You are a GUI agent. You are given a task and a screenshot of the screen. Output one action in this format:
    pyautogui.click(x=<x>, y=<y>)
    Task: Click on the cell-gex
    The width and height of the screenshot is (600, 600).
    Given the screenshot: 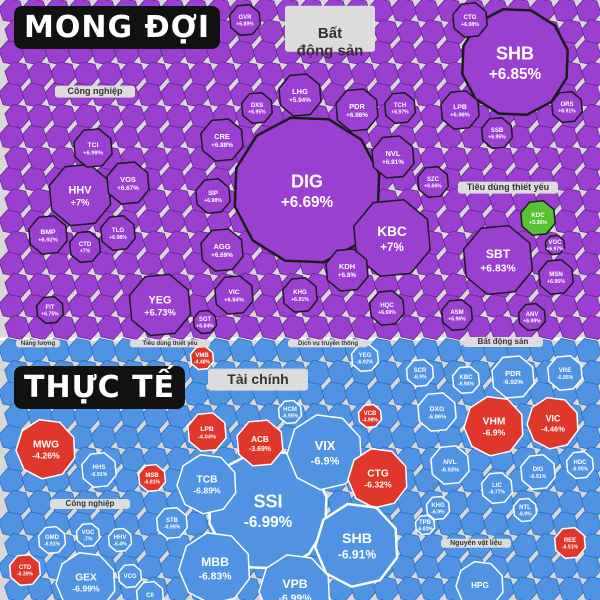 What is the action you would take?
    pyautogui.click(x=85, y=575)
    